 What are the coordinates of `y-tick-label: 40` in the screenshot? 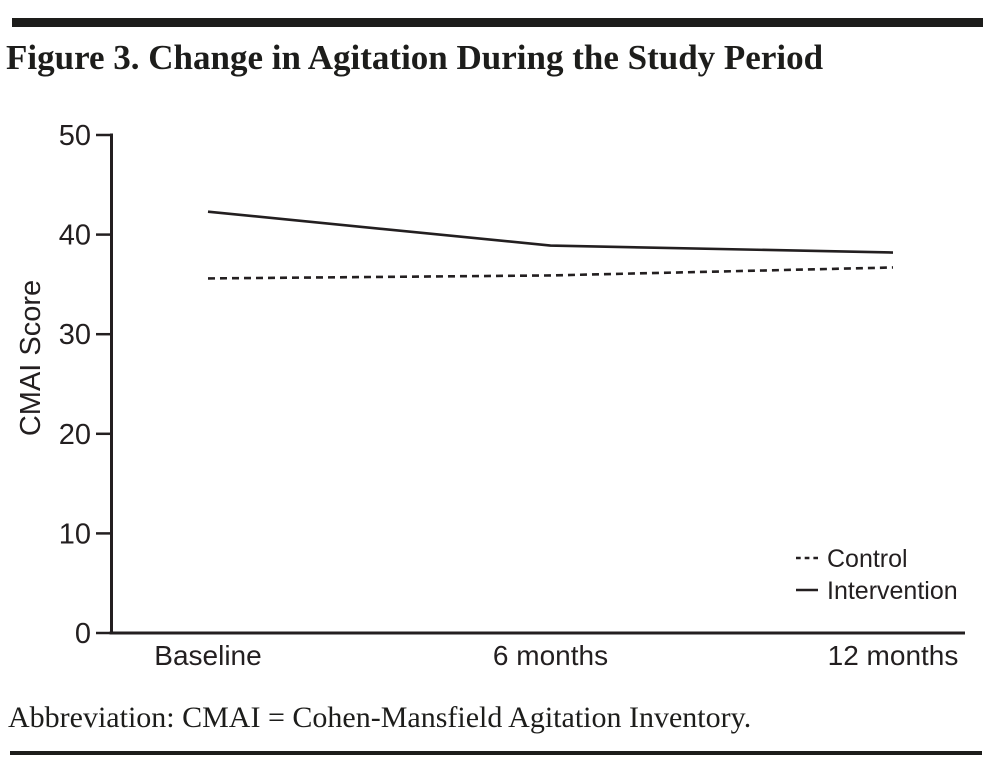 It's located at (75, 236).